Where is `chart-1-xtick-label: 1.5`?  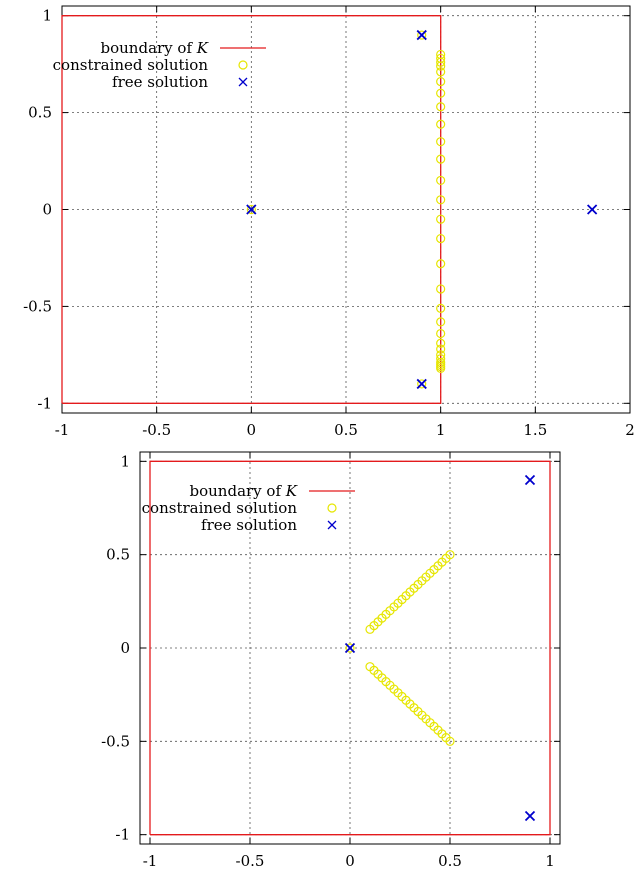
chart-1-xtick-label: 1.5 is located at coordinates (535, 430).